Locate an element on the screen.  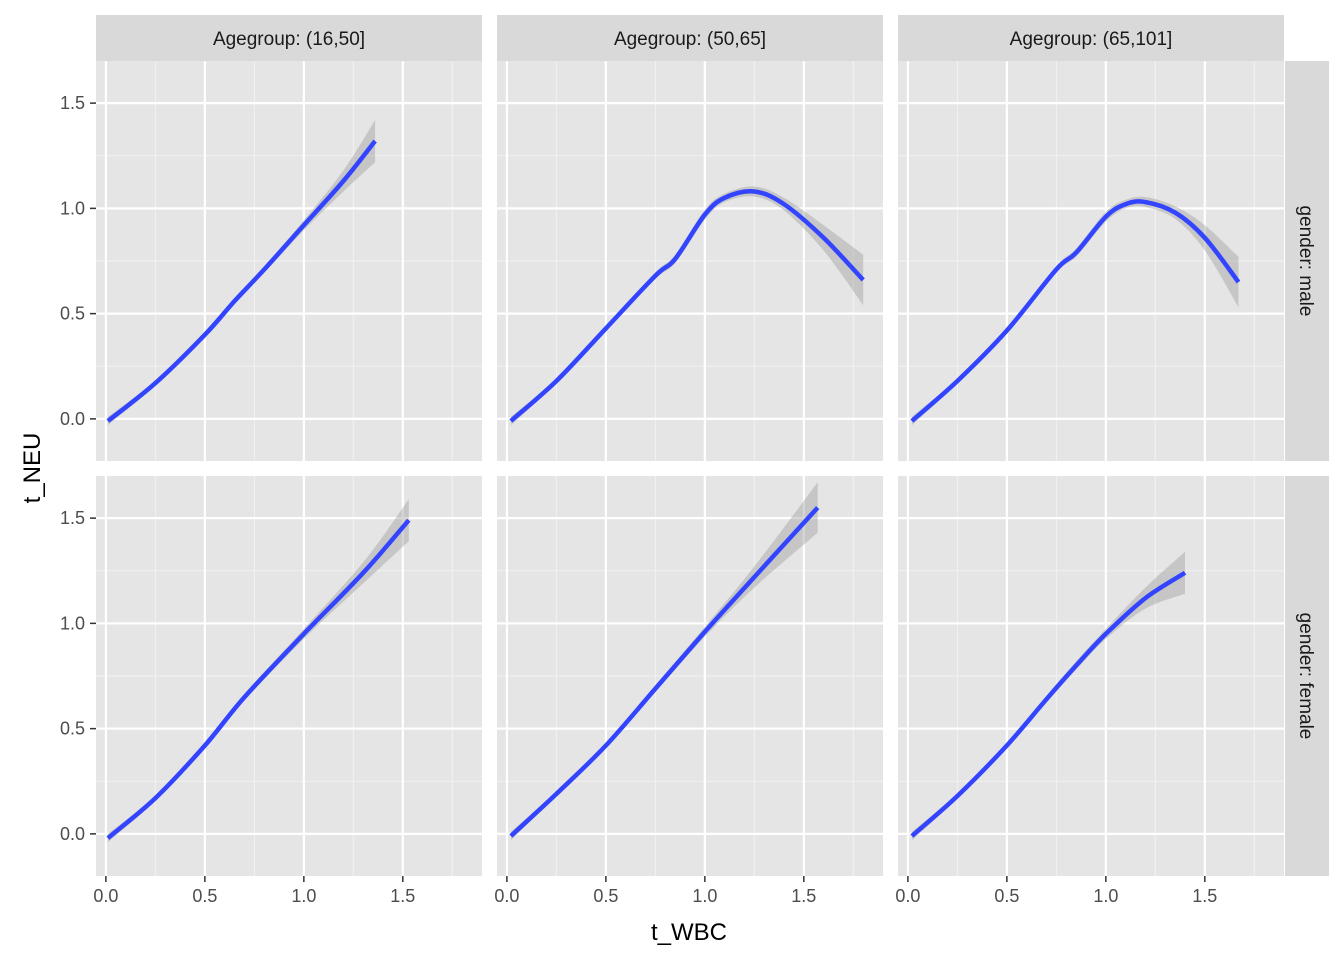
x-axis-title: t_WBC is located at coordinates (689, 932).